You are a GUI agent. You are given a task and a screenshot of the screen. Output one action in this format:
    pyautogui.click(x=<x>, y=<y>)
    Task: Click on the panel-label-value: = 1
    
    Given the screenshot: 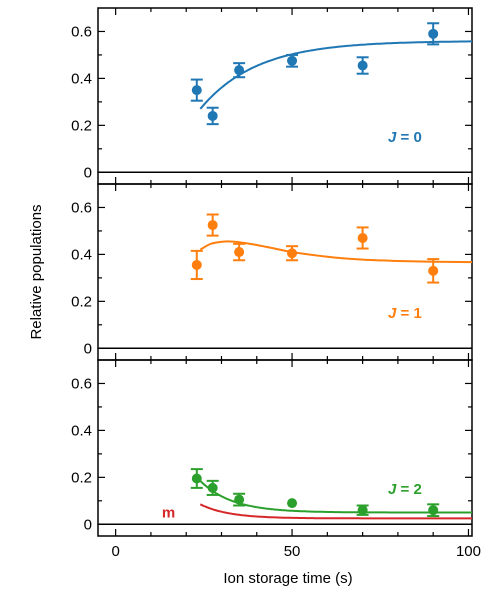 What is the action you would take?
    pyautogui.click(x=408, y=313)
    